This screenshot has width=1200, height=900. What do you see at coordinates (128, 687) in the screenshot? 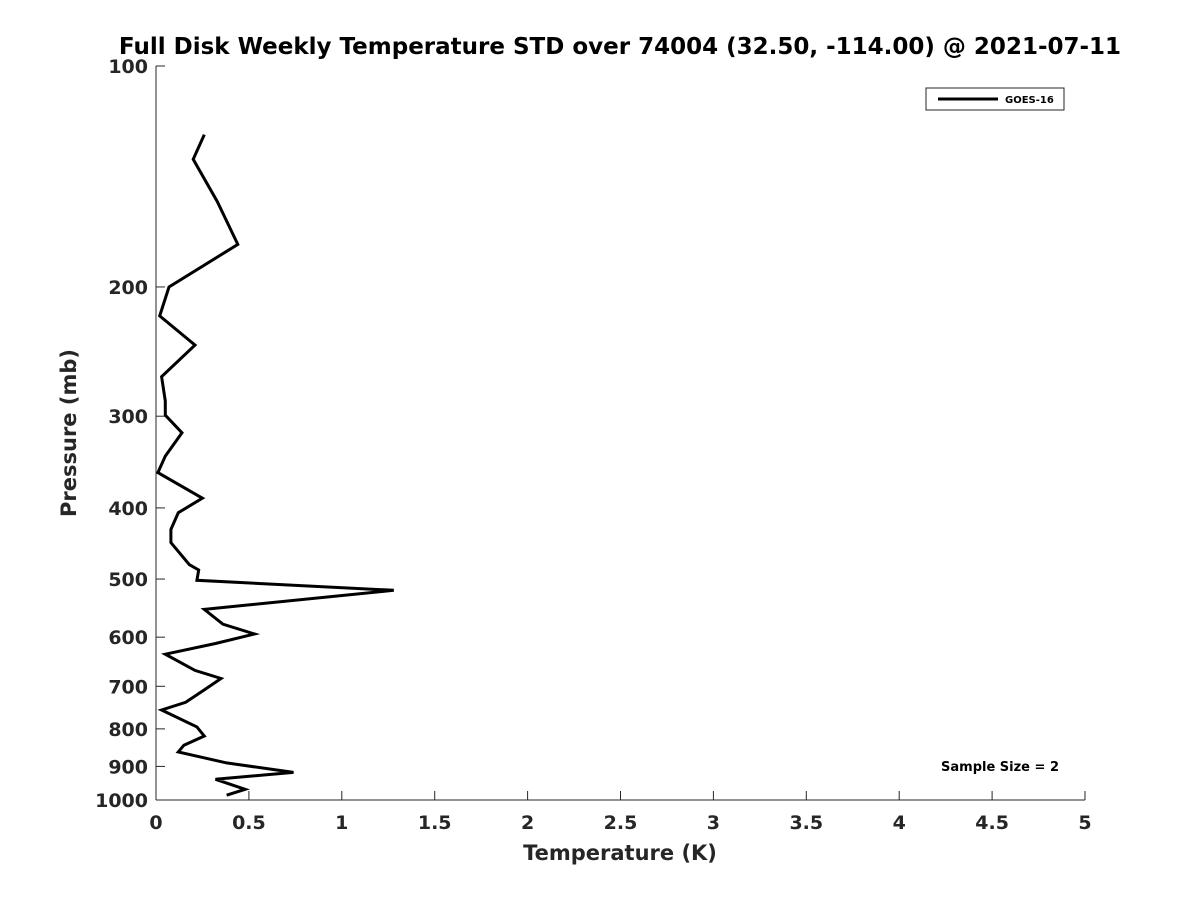
I see `y-tick-label: 700` at bounding box center [128, 687].